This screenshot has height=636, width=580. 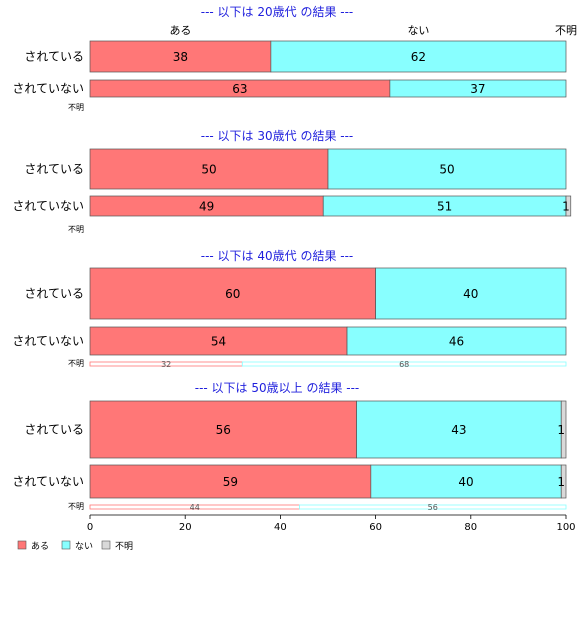 What do you see at coordinates (277, 12) in the screenshot?
I see `group-title-1: --- 以下は 20歳代 の結果 ---` at bounding box center [277, 12].